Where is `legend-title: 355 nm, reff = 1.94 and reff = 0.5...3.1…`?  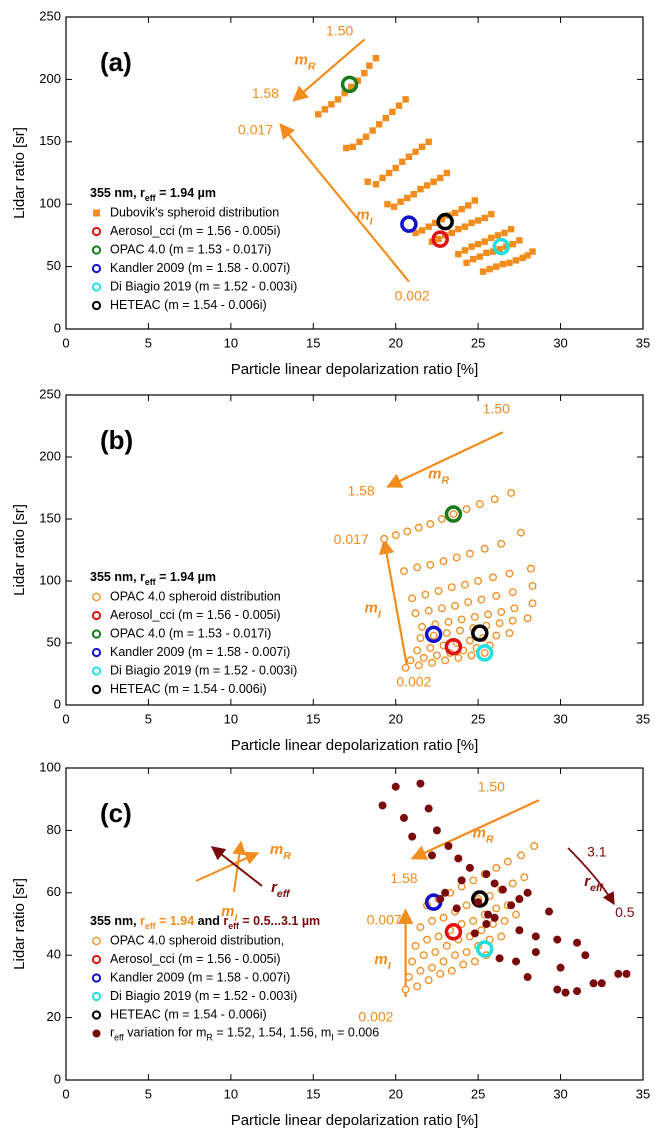 legend-title: 355 nm, reff = 1.94 and reff = 0.5...3.1… is located at coordinates (205, 922).